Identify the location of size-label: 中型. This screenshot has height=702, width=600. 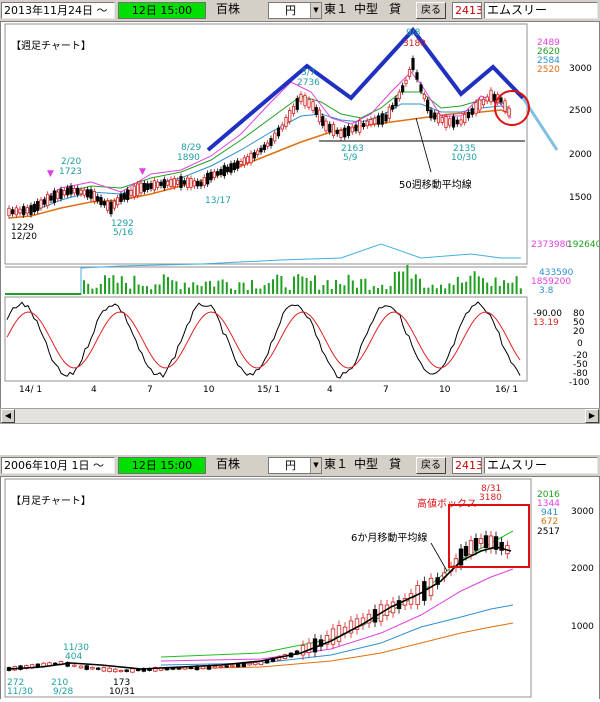
(366, 9).